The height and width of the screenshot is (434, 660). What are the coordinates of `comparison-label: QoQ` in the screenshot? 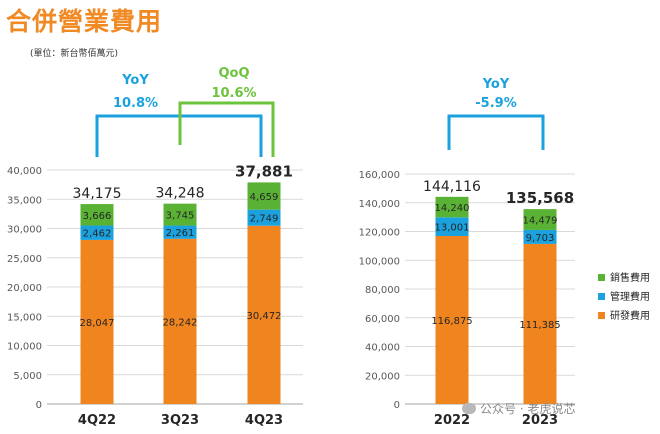 It's located at (233, 73).